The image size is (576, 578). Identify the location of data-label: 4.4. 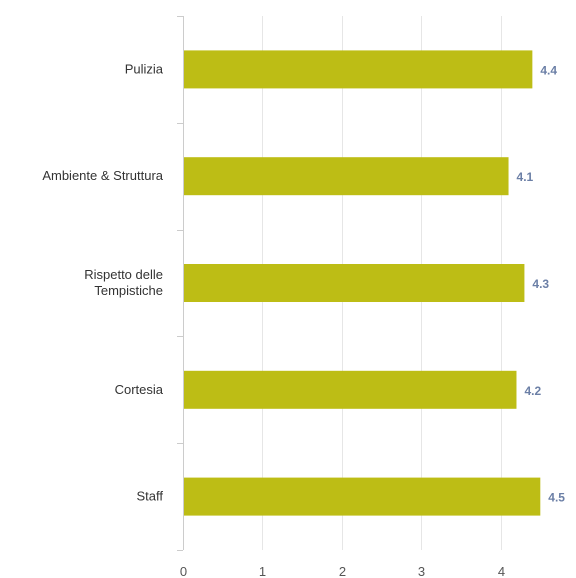
(548, 70).